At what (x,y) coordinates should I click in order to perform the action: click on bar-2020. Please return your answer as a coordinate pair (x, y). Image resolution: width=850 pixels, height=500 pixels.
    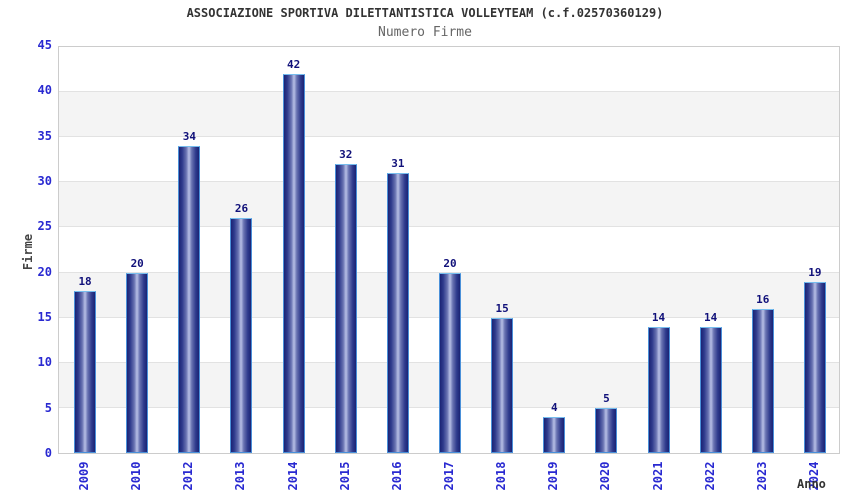
    Looking at the image, I should click on (606, 430).